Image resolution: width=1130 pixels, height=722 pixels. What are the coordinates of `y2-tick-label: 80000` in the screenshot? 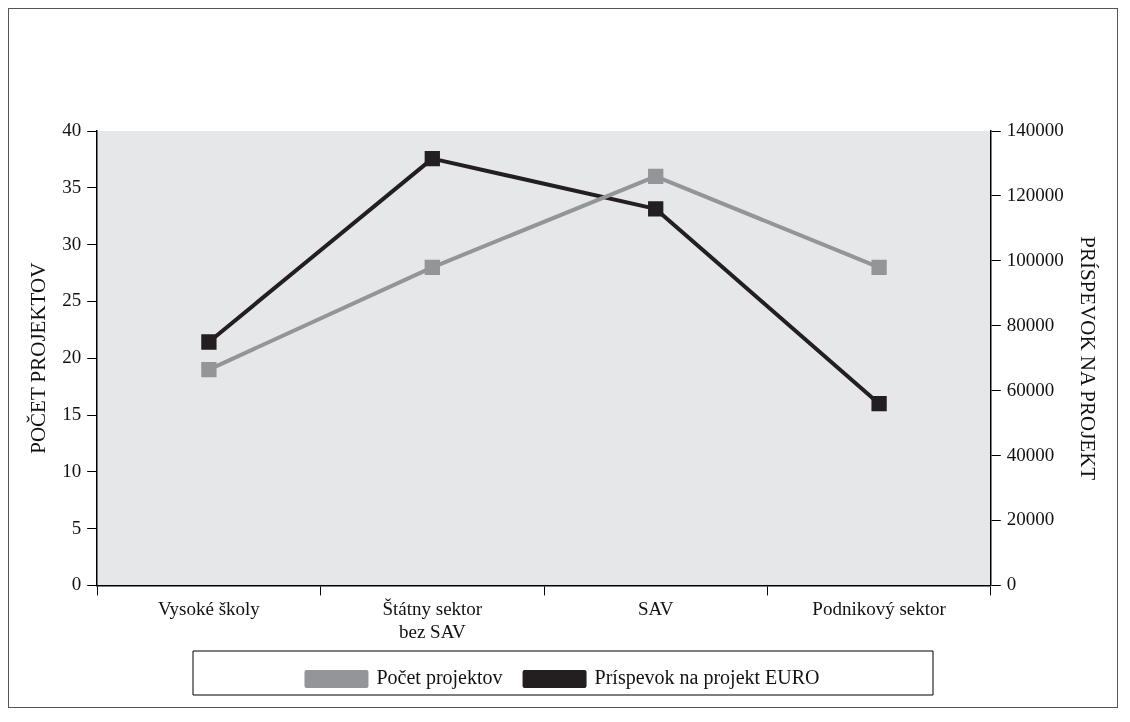 It's located at (1030, 324).